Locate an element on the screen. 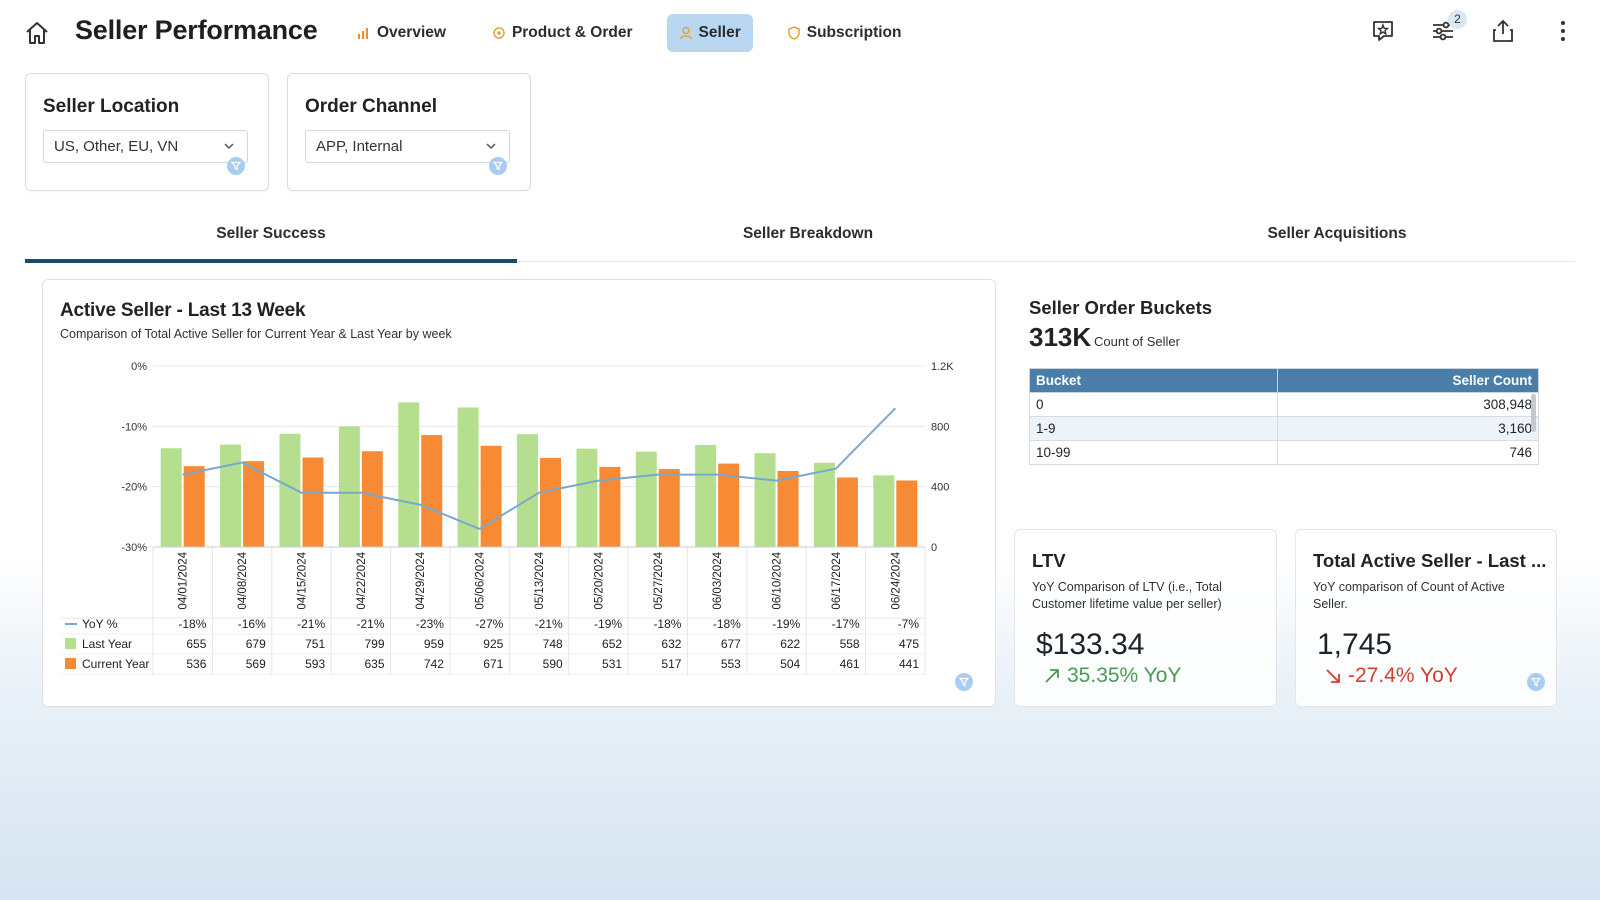 The height and width of the screenshot is (900, 1600). y-left-tick-label: -20% is located at coordinates (134, 488).